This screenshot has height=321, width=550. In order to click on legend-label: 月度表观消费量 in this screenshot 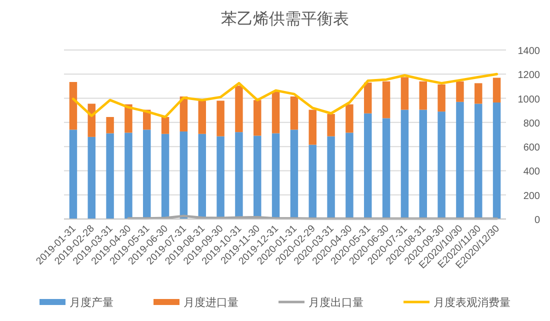, I will do `click(472, 302)`.